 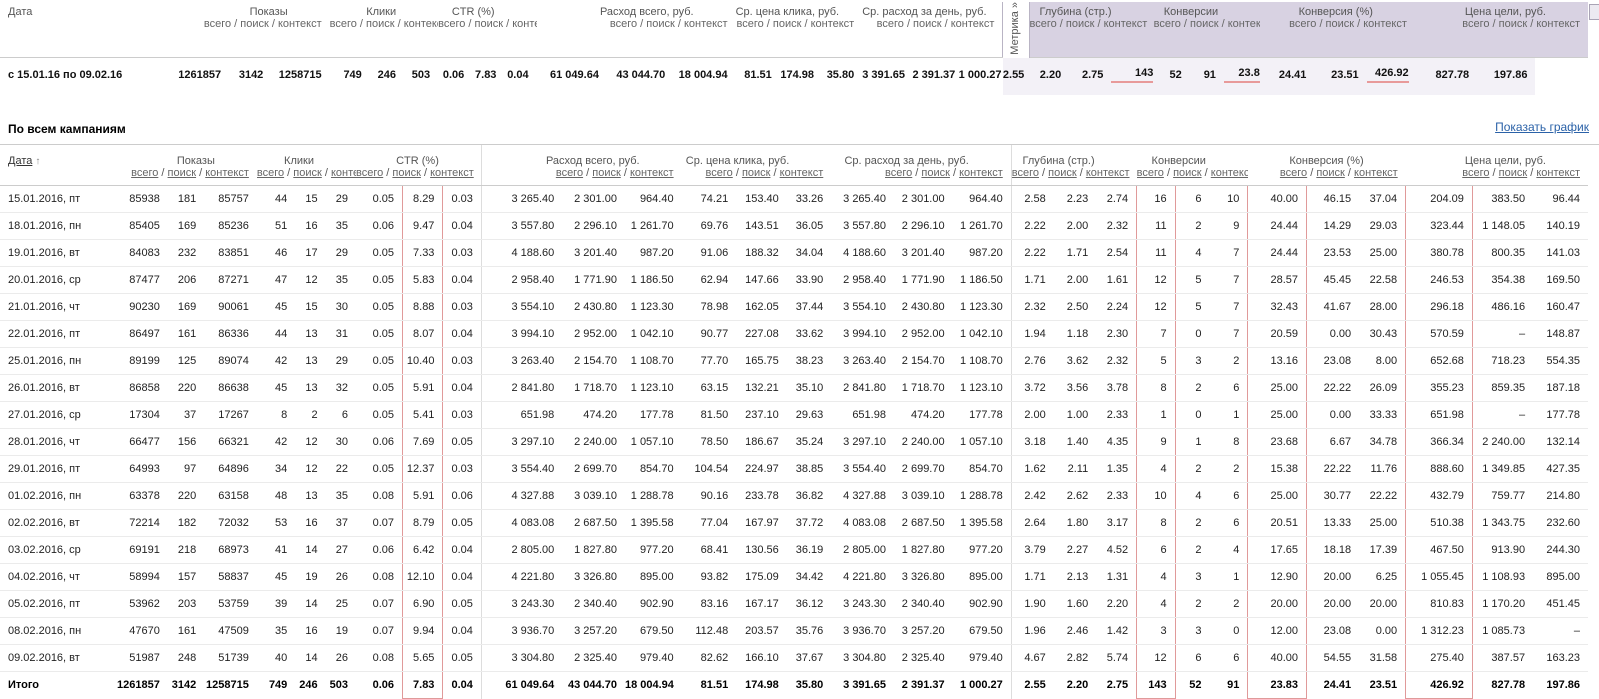 What do you see at coordinates (230, 523) in the screenshot?
I see `value-cell: 72032` at bounding box center [230, 523].